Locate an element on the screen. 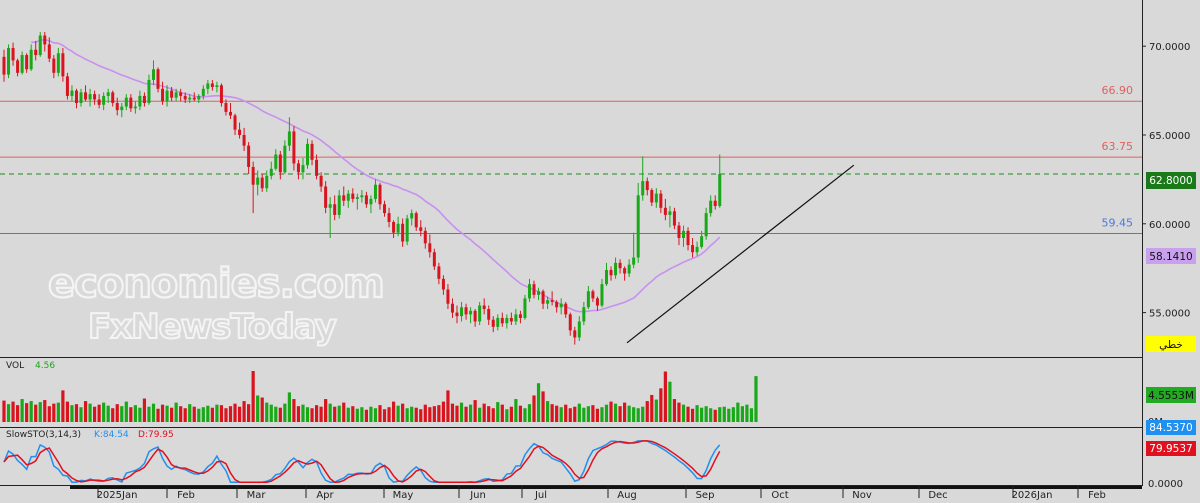 This screenshot has width=1200, height=503. time-axis-area is located at coordinates (600, 494).